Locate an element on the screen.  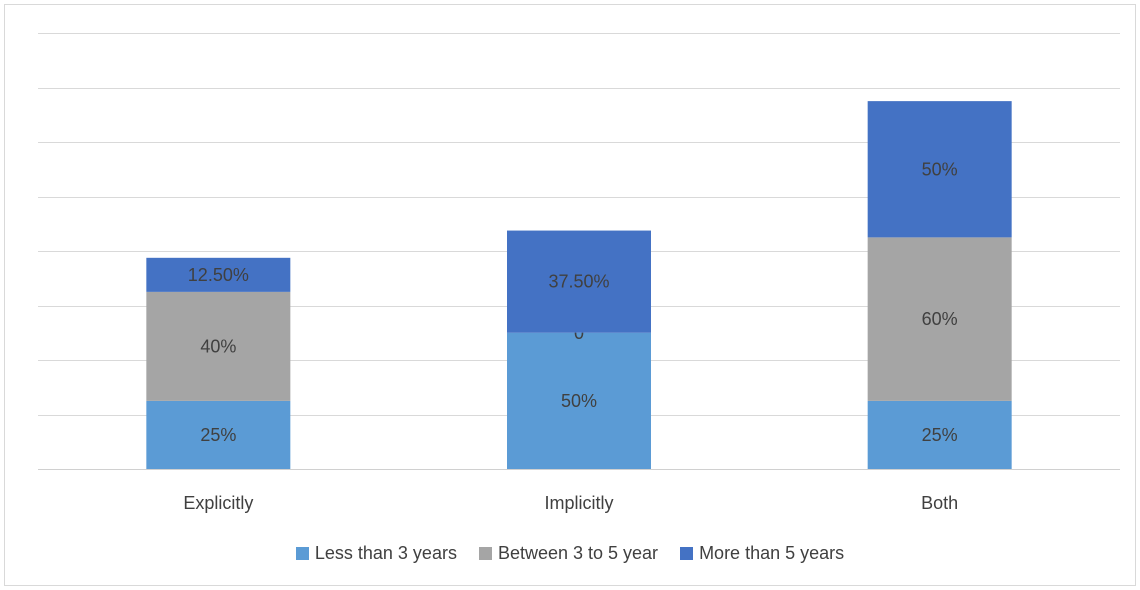
category-label: Both is located at coordinates (939, 503).